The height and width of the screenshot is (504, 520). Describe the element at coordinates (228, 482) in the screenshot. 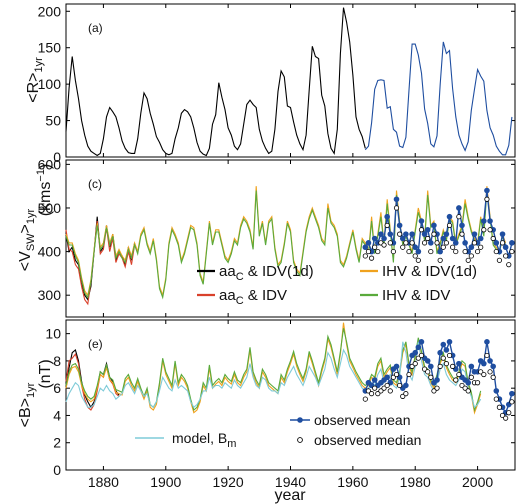

I see `x-tick-label: 1920` at that location.